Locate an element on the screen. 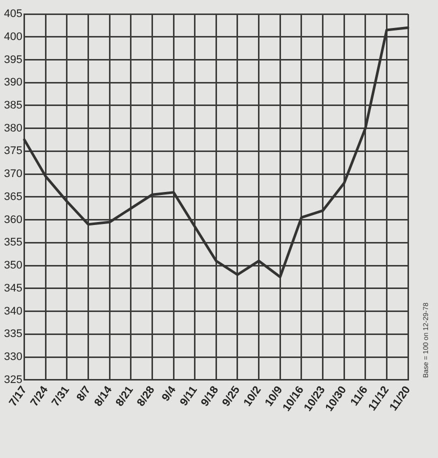  y-tick-label: 375 is located at coordinates (13, 151).